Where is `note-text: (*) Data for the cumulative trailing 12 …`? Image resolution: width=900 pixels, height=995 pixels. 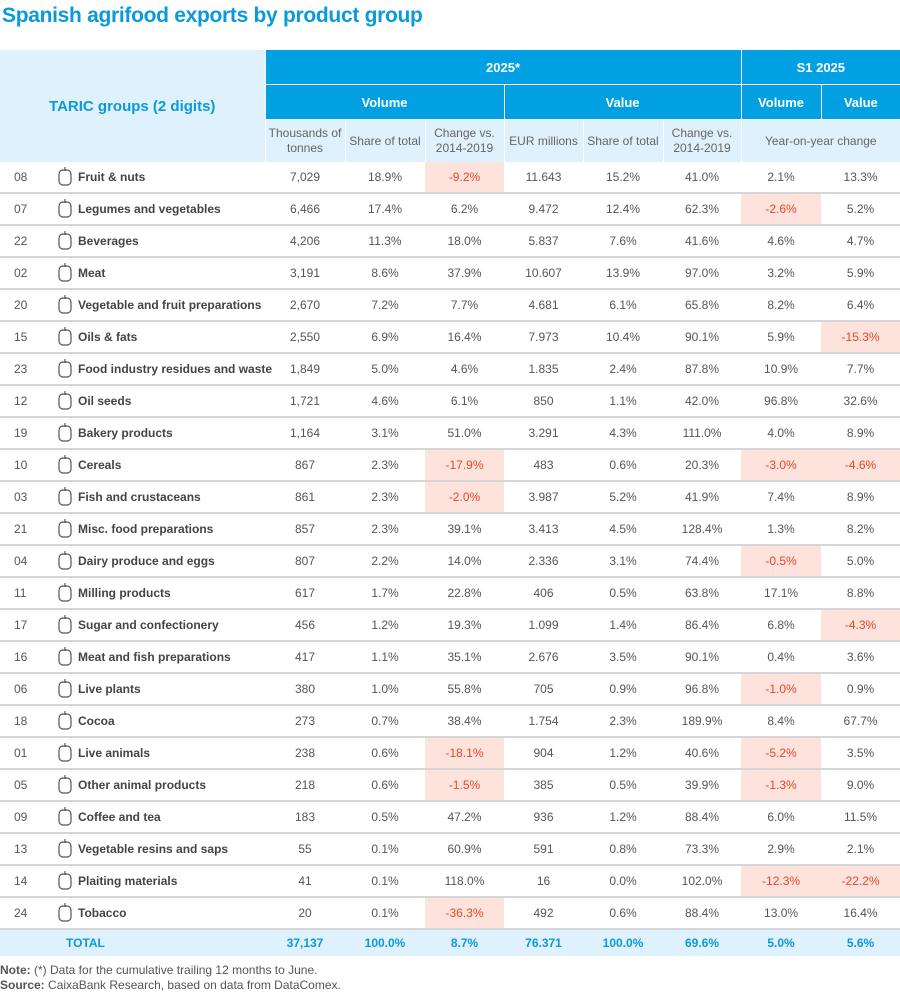 note-text: (*) Data for the cumulative trailing 12 … is located at coordinates (174, 970).